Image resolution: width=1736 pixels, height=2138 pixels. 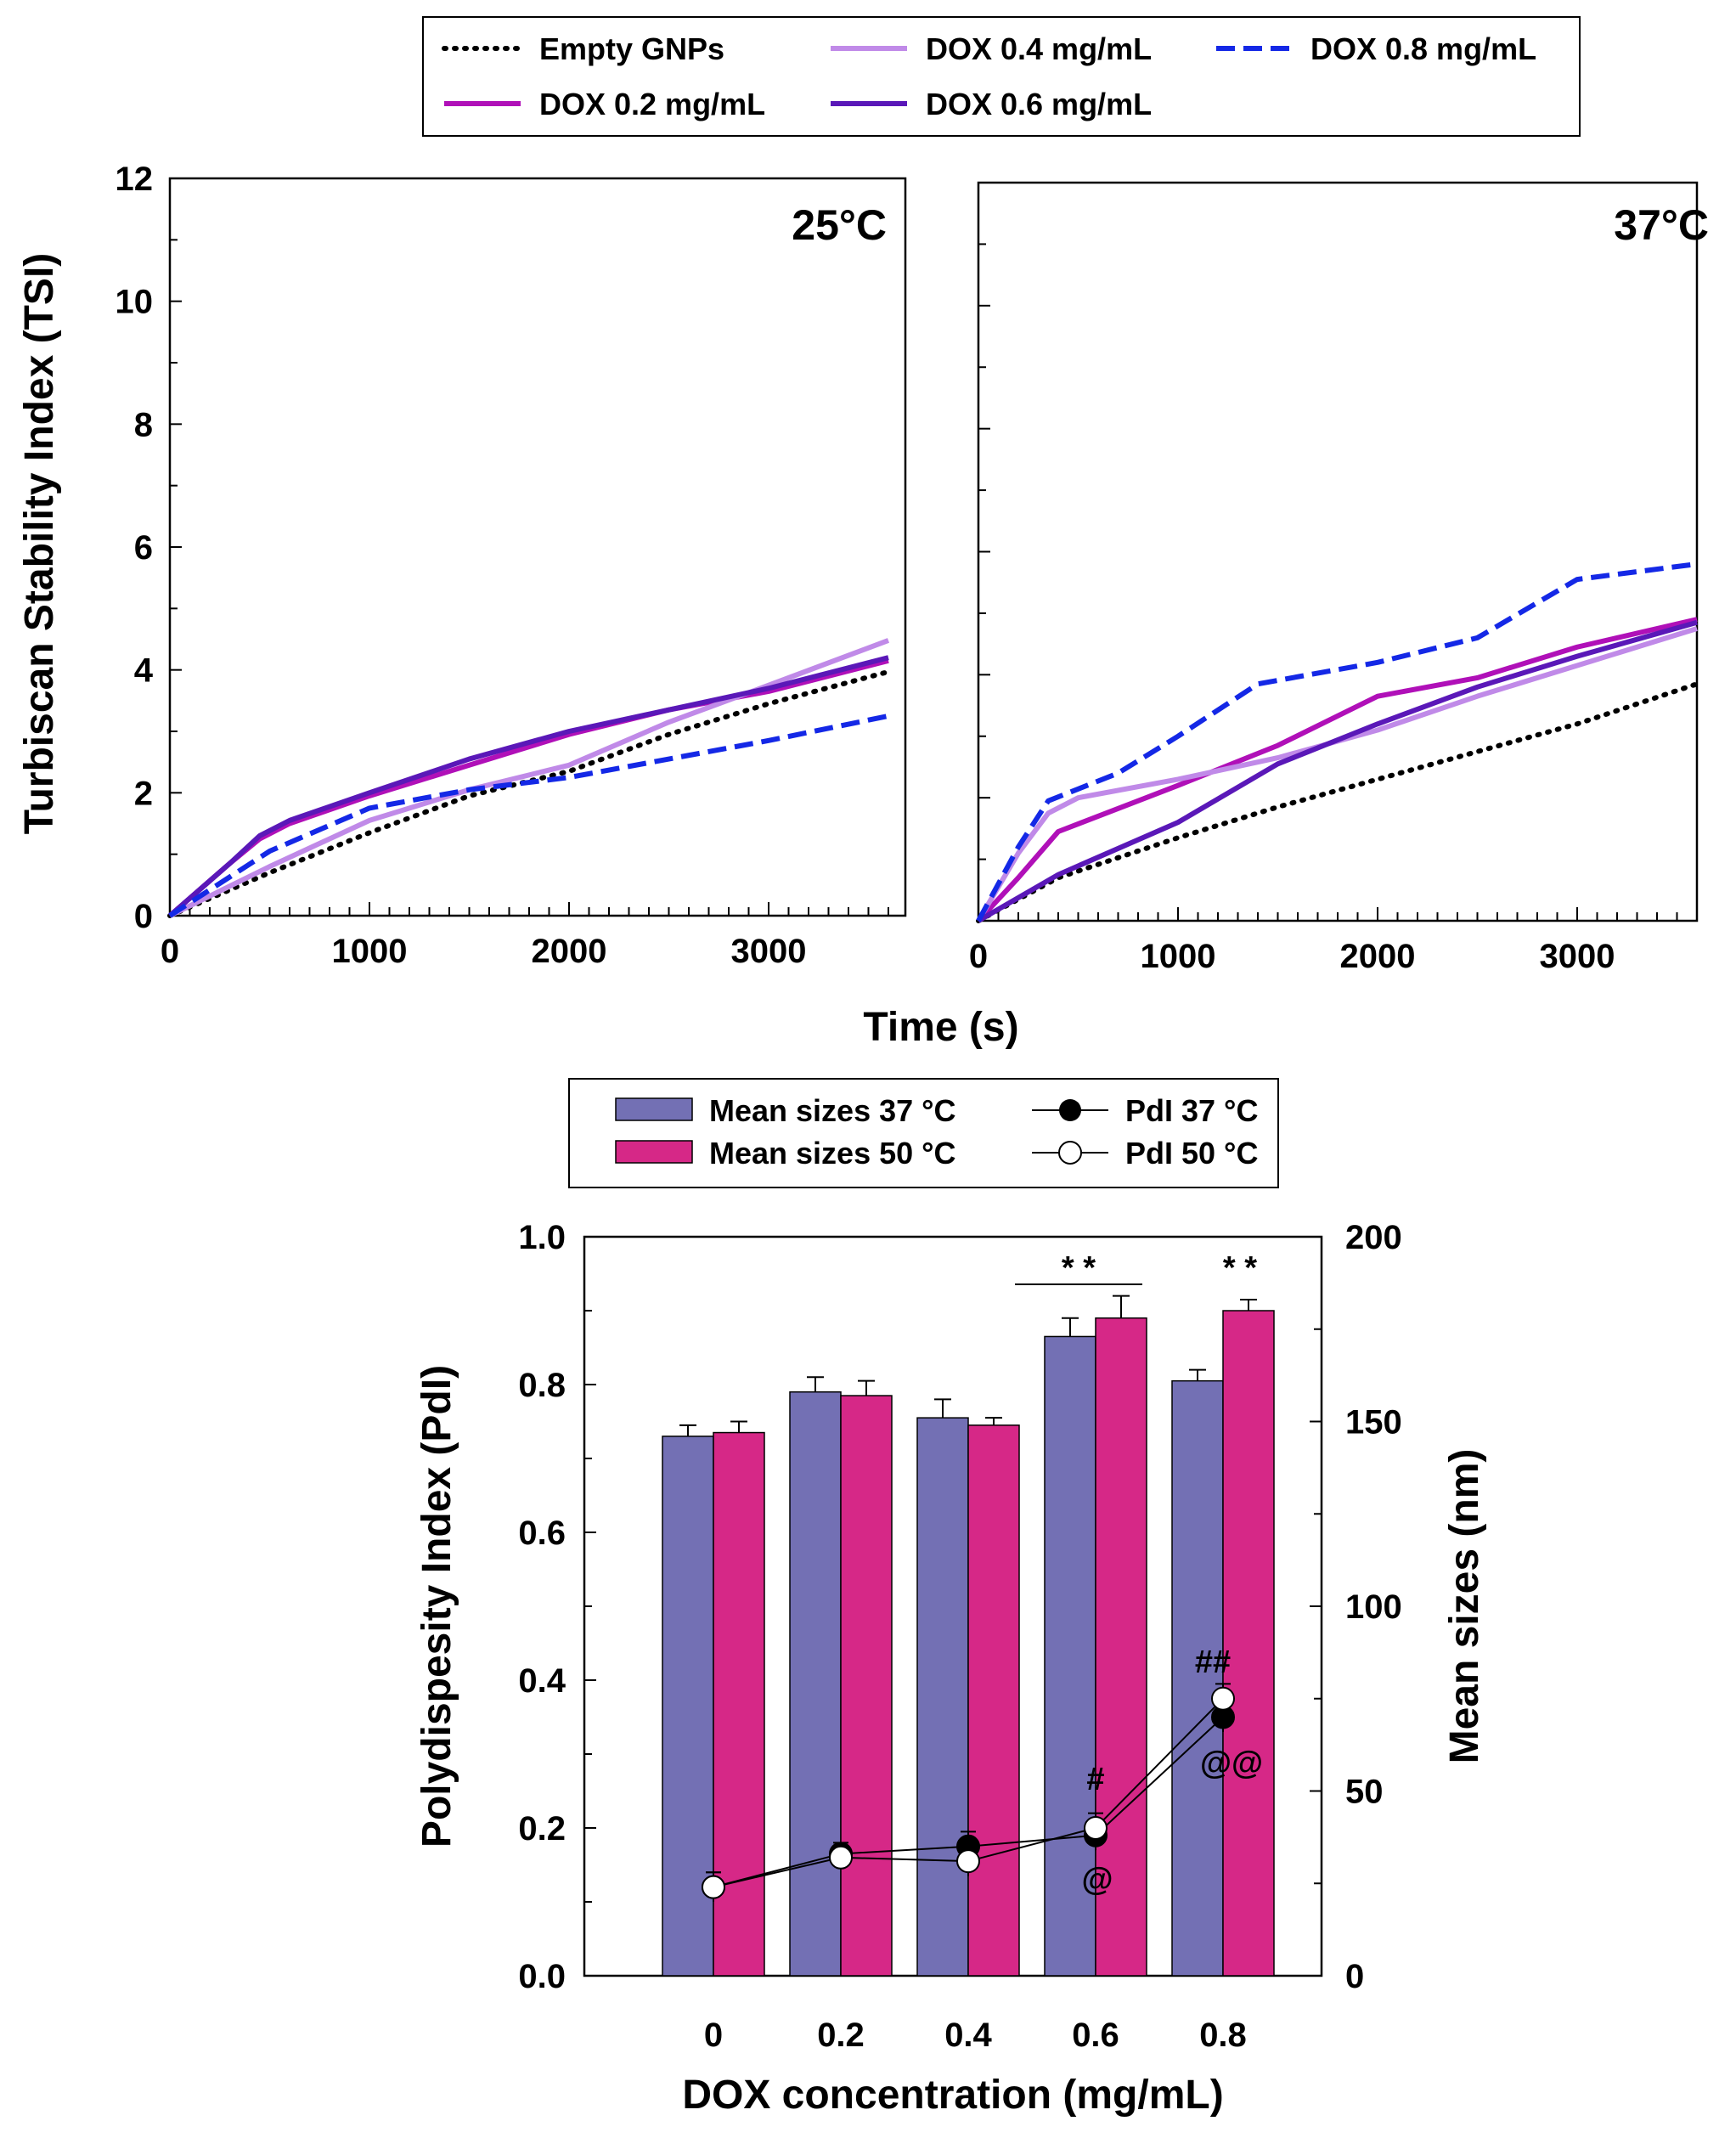 I want to click on dox-x-axis-label: DOX concentration (mg/mL), so click(x=952, y=2095).